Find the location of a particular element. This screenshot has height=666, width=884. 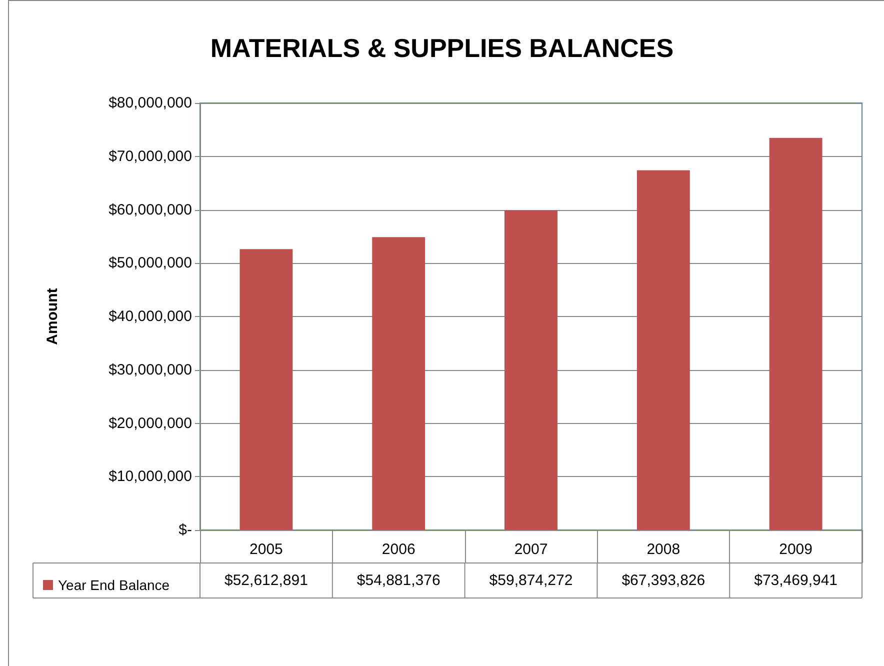

y-tick-label: $50,000,000 is located at coordinates (150, 263).